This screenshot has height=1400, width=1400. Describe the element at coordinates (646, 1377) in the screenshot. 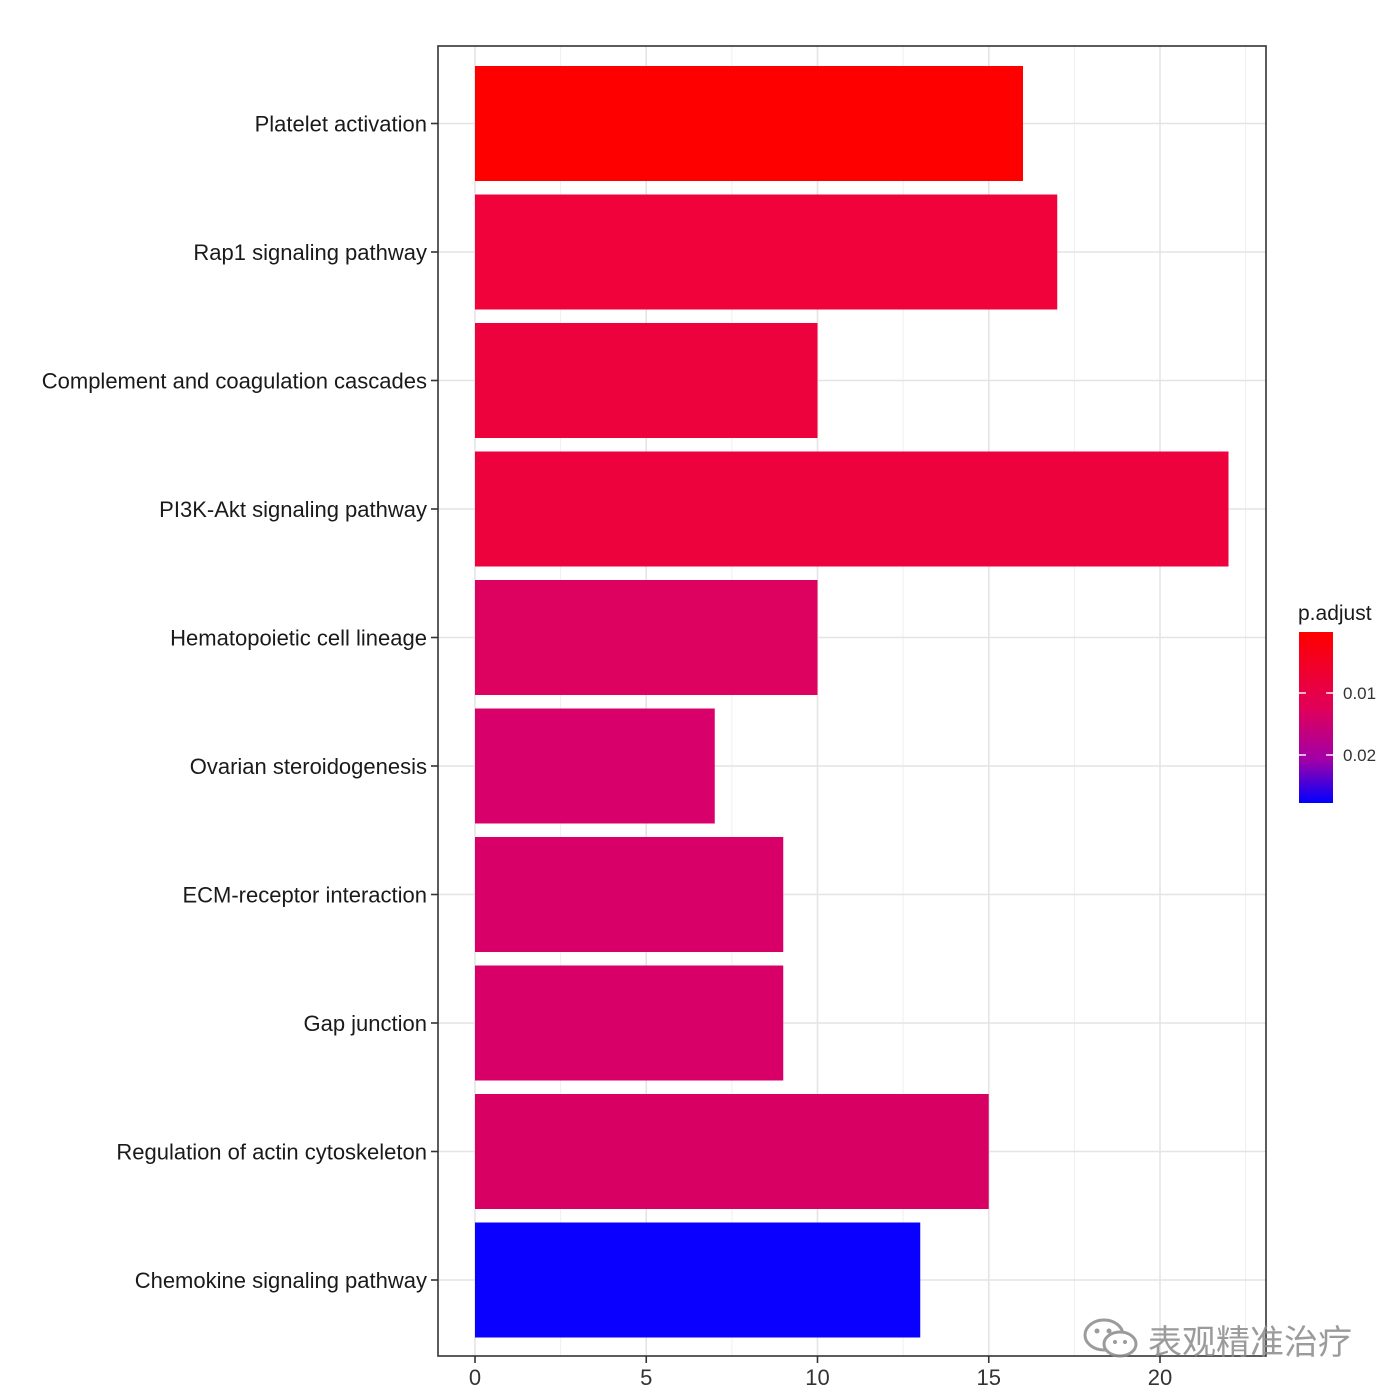

I see `x-tick-label: 5` at that location.